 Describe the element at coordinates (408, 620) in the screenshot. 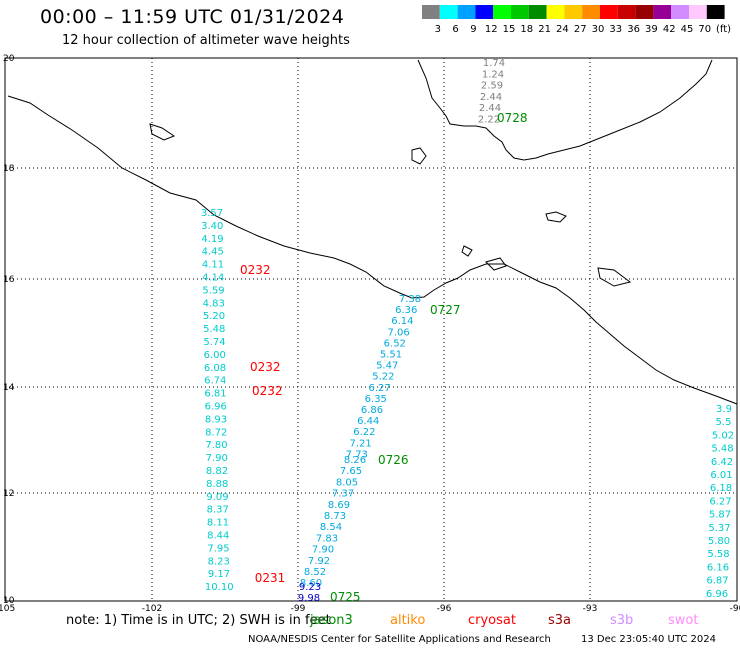

I see `satellite-legend-item: altiko` at that location.